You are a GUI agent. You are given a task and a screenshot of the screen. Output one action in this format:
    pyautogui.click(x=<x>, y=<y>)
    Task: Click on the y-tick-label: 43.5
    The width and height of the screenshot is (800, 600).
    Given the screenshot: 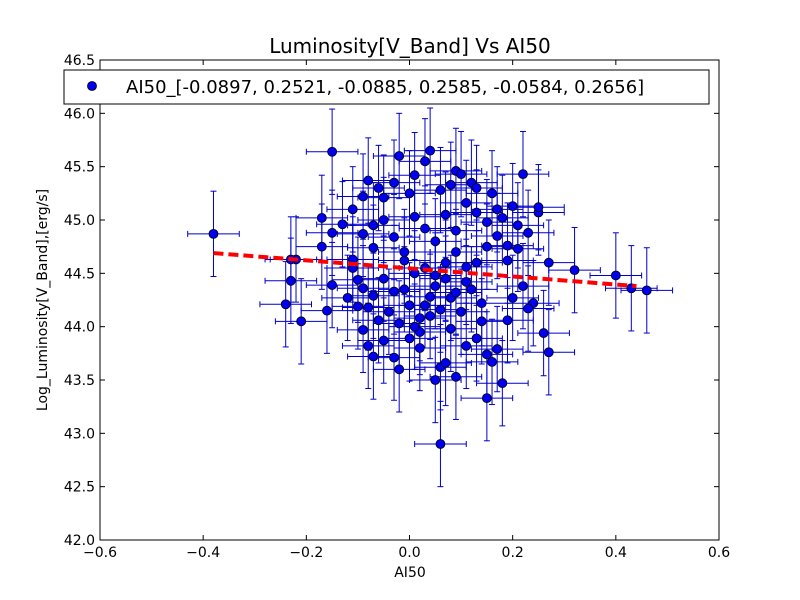 What is the action you would take?
    pyautogui.click(x=79, y=381)
    